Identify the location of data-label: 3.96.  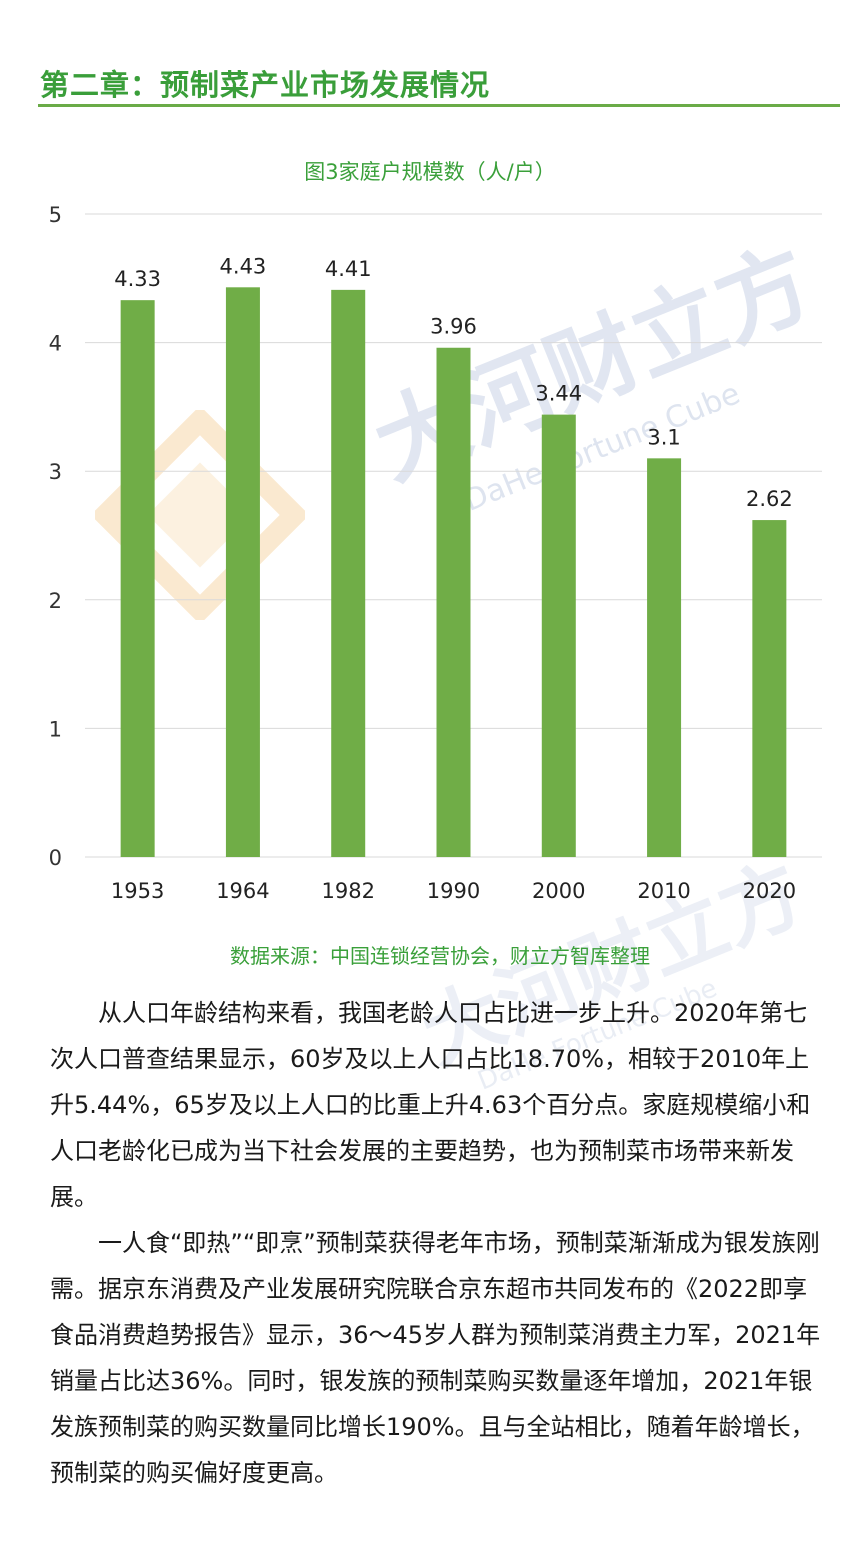
(453, 327).